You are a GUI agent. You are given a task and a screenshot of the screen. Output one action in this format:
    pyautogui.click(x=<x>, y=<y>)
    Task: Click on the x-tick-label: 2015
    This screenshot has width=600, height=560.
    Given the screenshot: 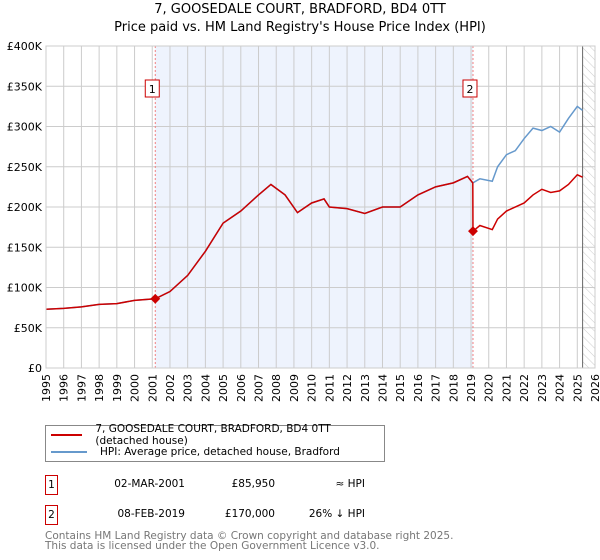 What is the action you would take?
    pyautogui.click(x=400, y=388)
    